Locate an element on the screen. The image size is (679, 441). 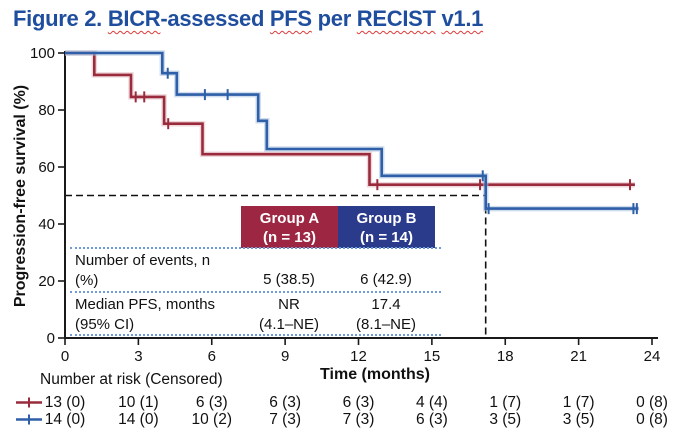
inset-events-group-b: 6 (42.9) is located at coordinates (386, 279).